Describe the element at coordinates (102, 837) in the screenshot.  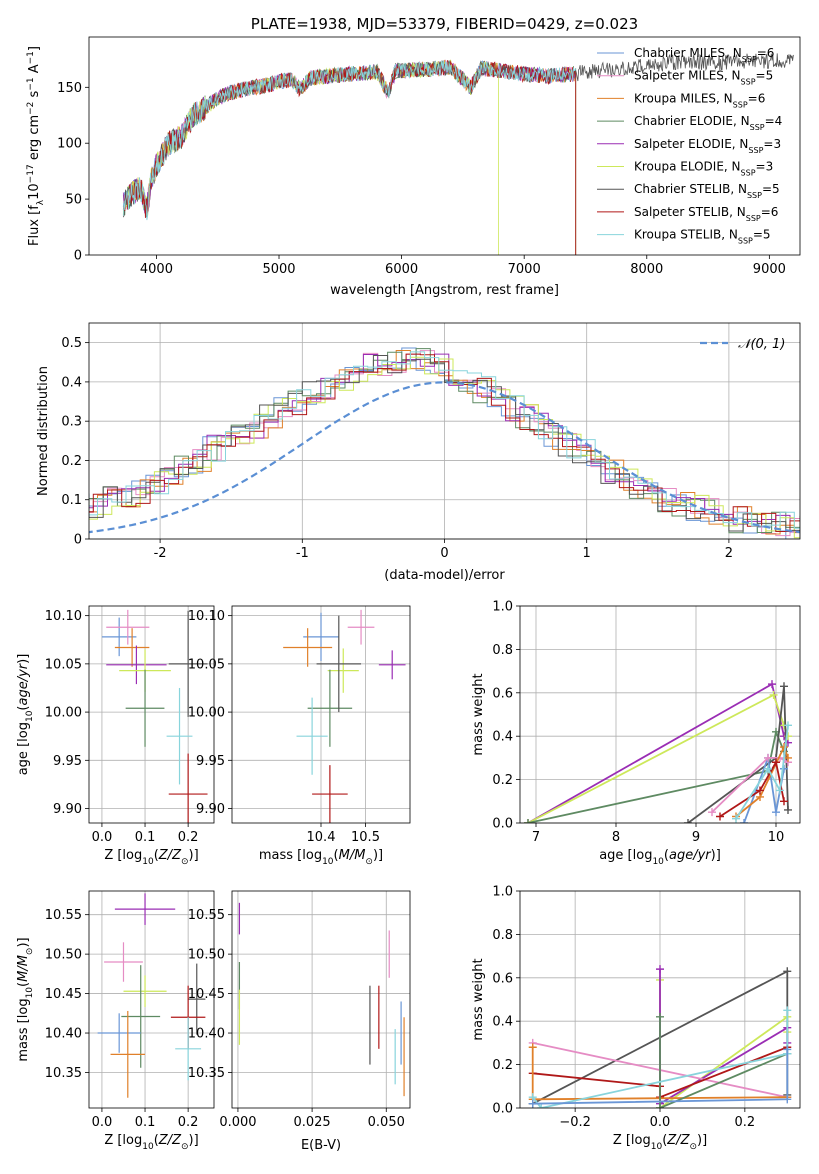
I see `x-tick-label: 0.0` at that location.